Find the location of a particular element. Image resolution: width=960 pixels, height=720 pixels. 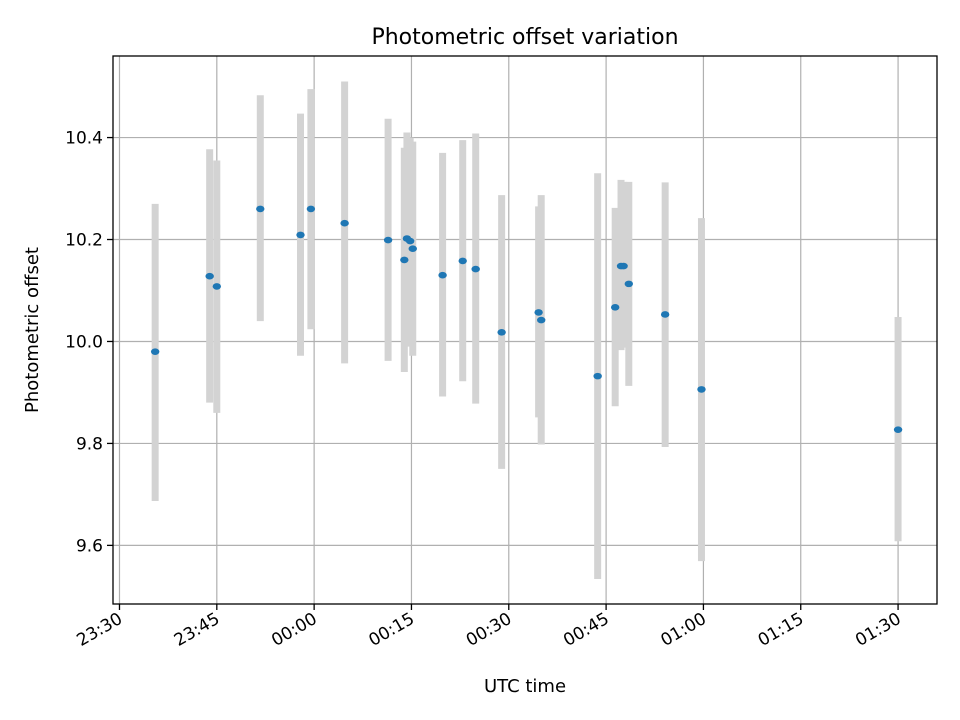

x-axis-label: UTC time is located at coordinates (525, 686).